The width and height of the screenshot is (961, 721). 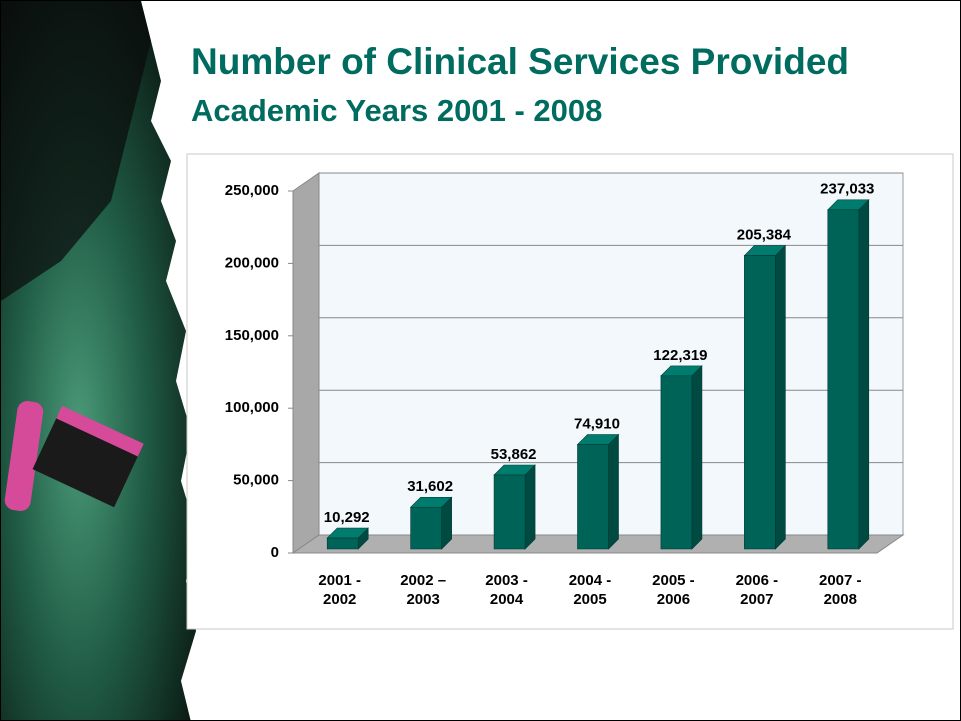 I want to click on x-tick-label: 2007 - 2008, so click(x=840, y=590).